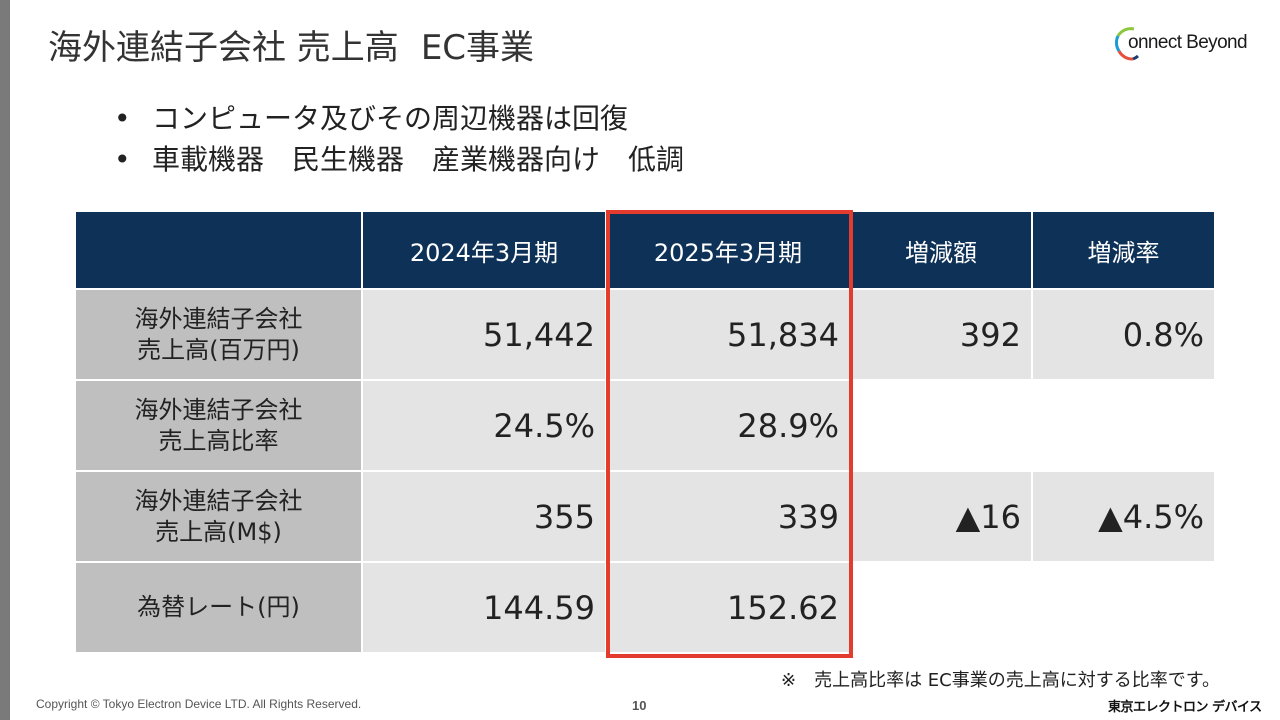 This screenshot has width=1280, height=720. I want to click on cell-change: 392, so click(941, 334).